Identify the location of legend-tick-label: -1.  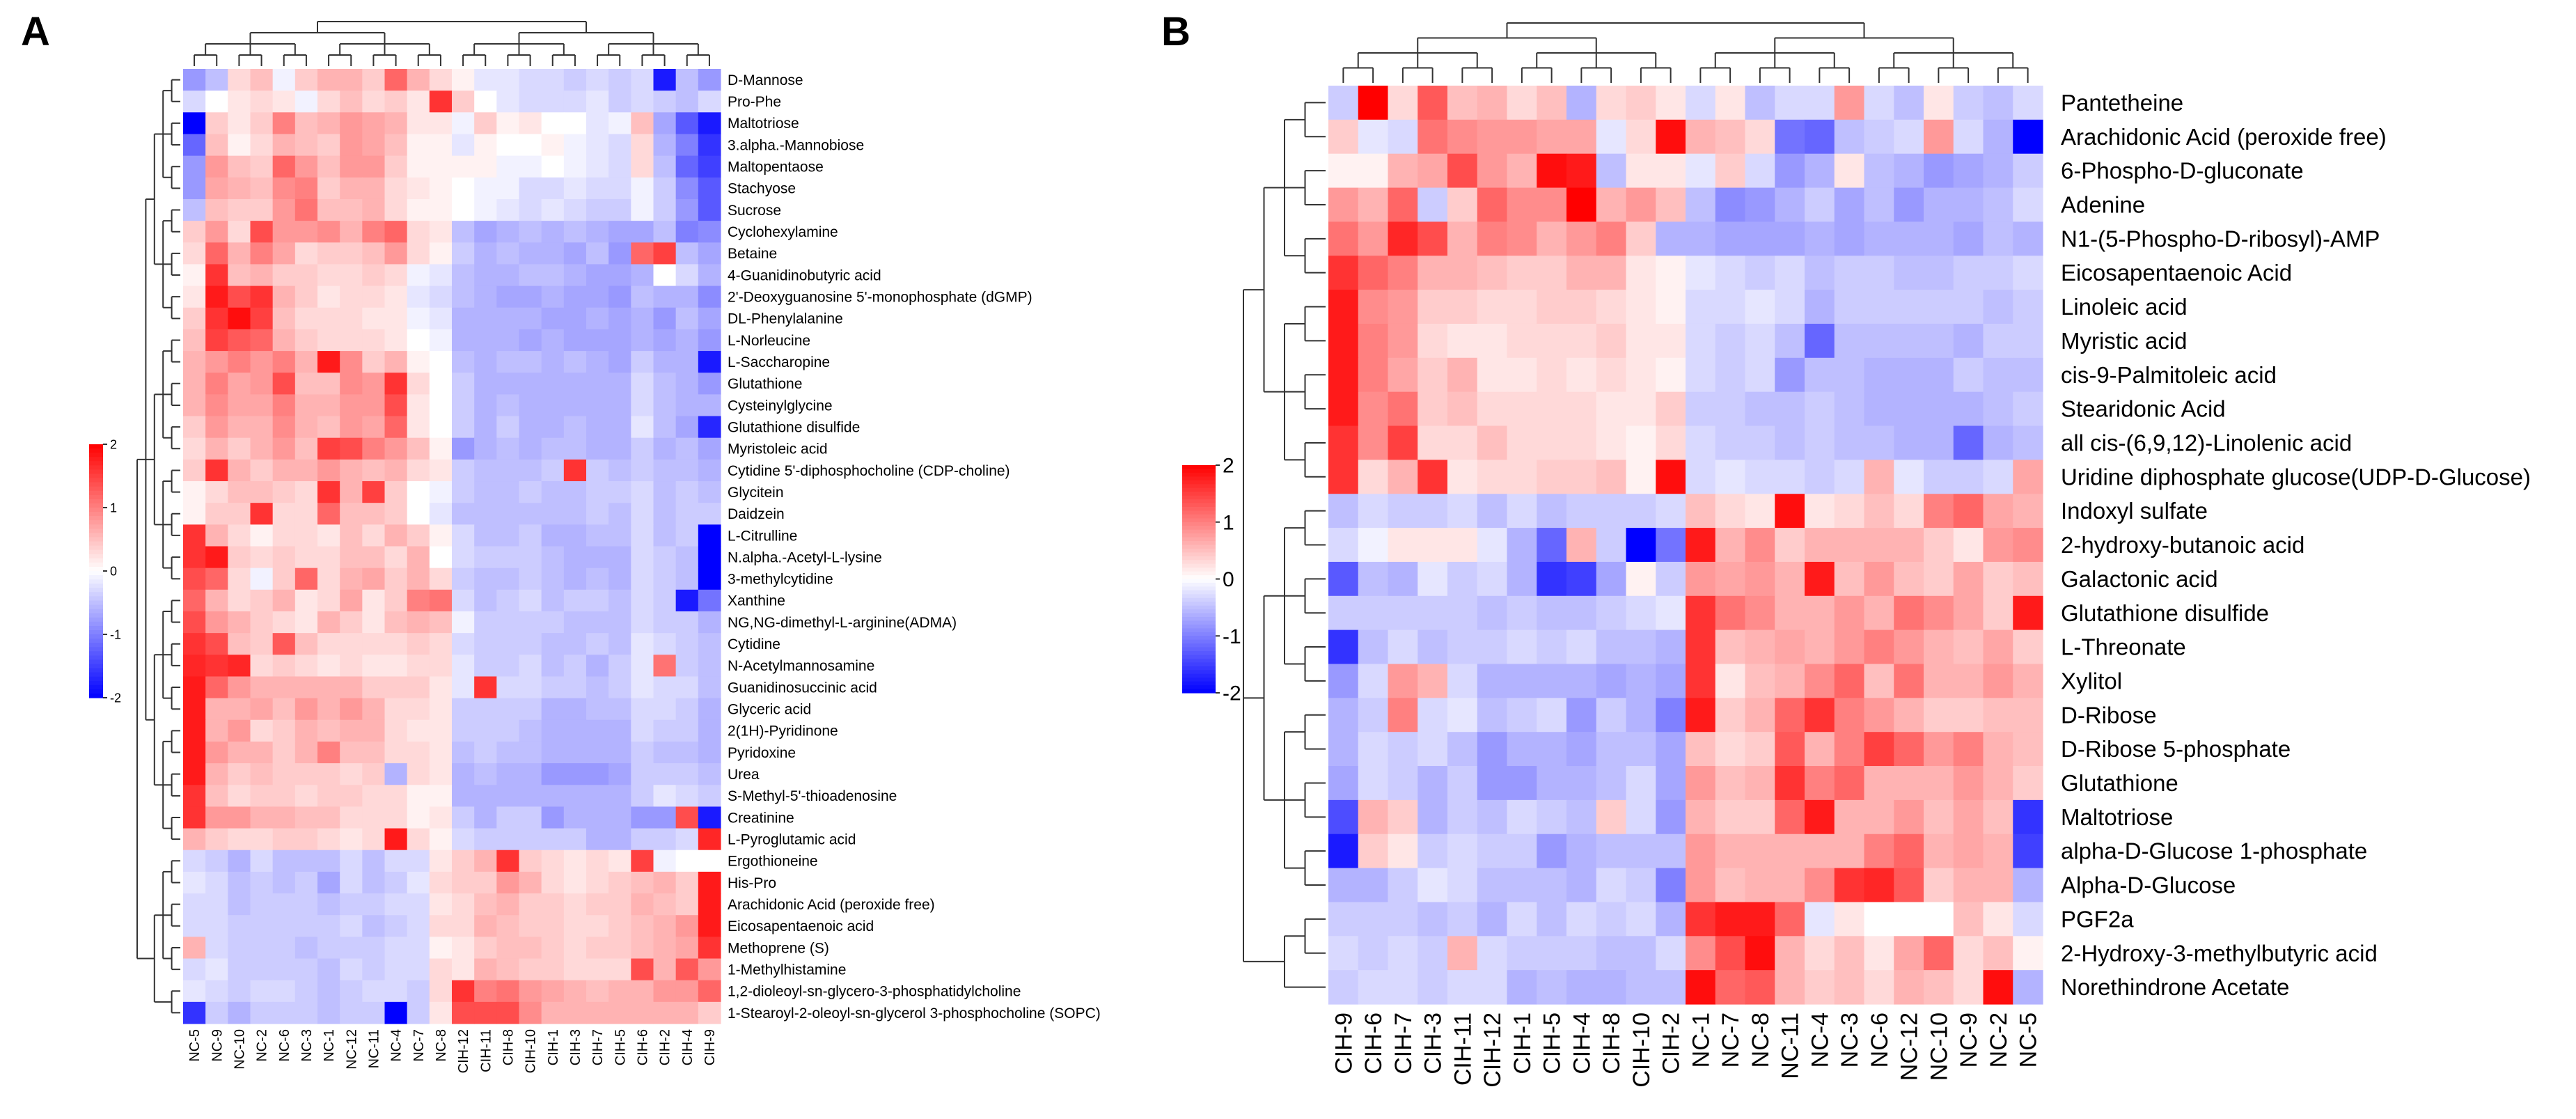
(1232, 636).